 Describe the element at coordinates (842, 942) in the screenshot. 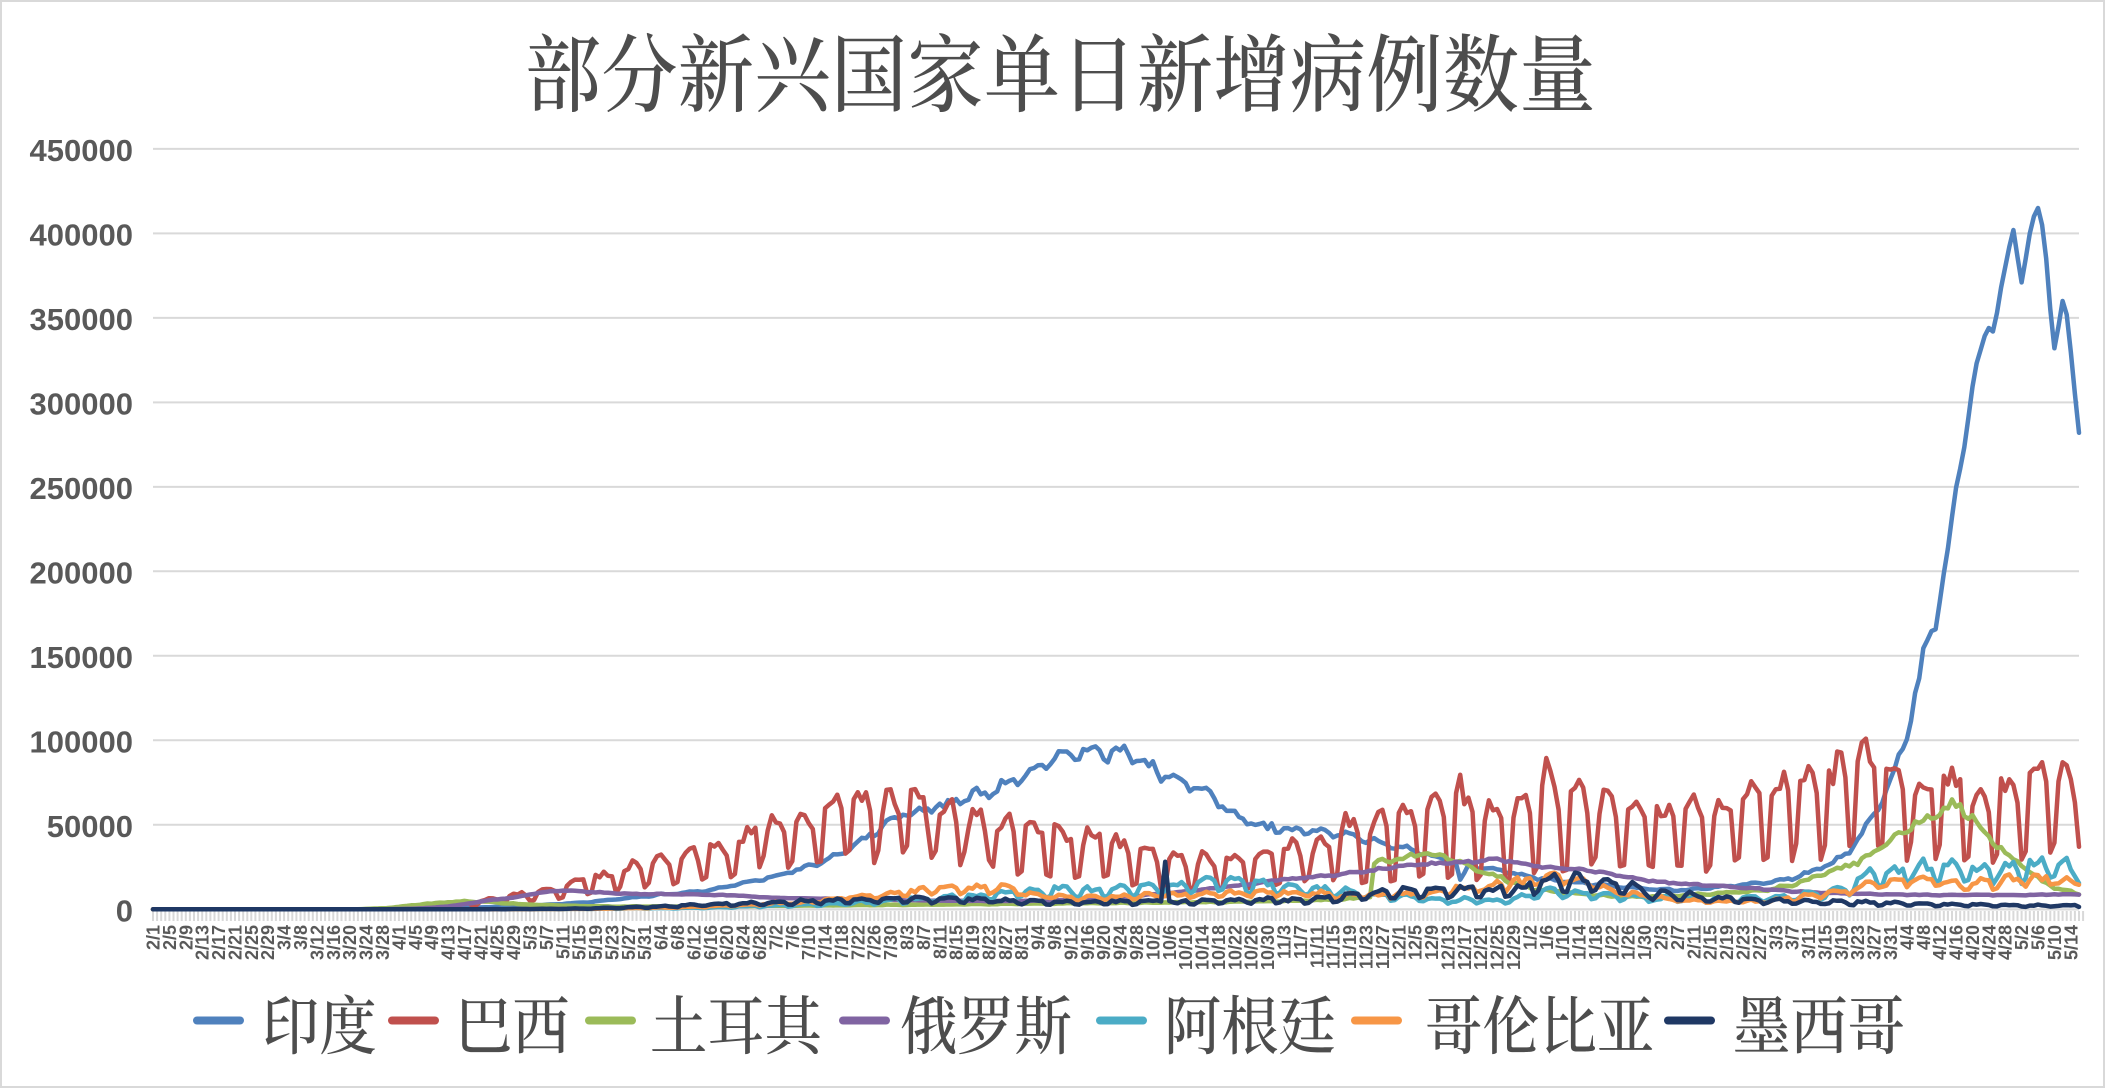

I see `svg-text: 7/18` at that location.